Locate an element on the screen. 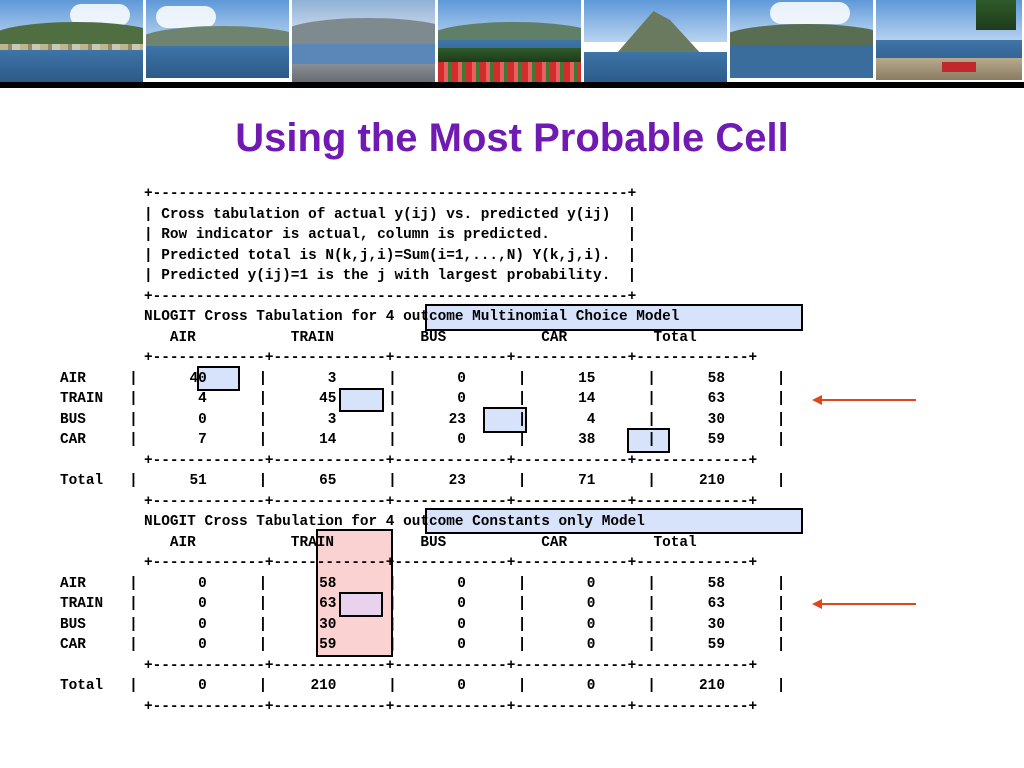 The image size is (1024, 768). mountain-lake-photo is located at coordinates (655, 41).